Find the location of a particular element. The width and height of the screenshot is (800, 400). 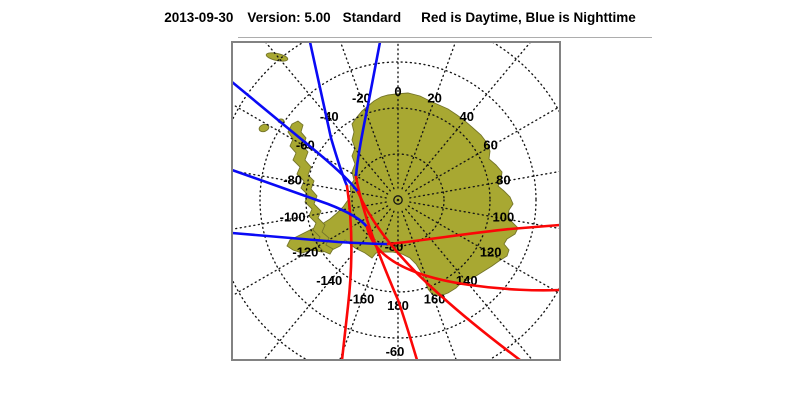

longitude-label: -160 is located at coordinates (361, 299).